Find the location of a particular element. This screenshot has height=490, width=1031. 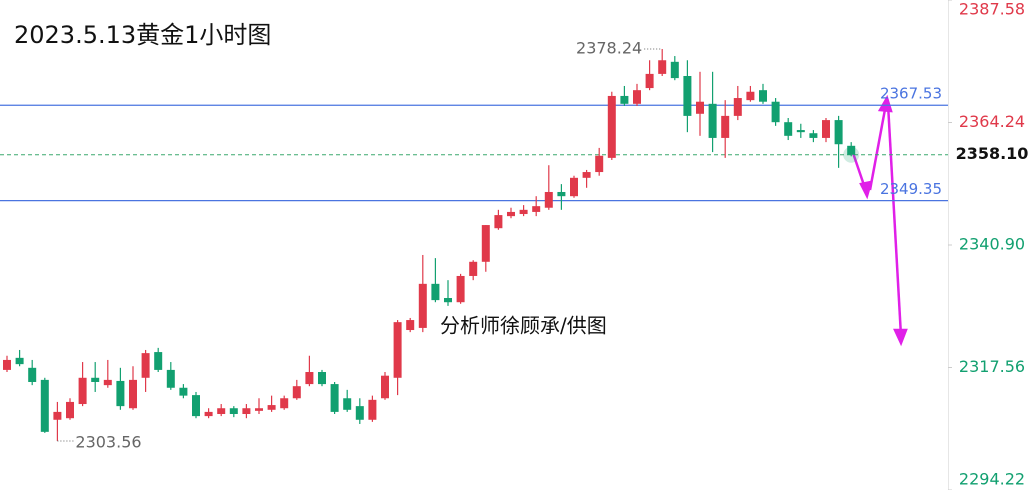

level-label: 2349.35 is located at coordinates (911, 189).